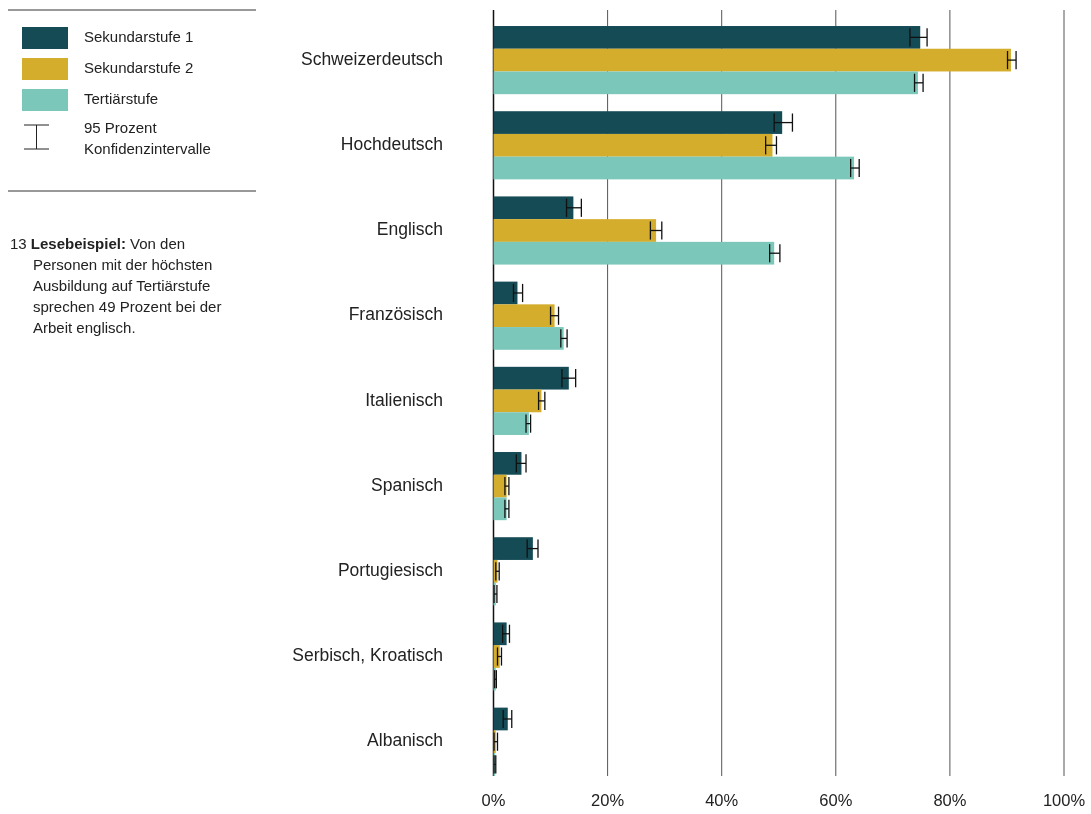  I want to click on y-tick-label: Spanisch, so click(407, 484).